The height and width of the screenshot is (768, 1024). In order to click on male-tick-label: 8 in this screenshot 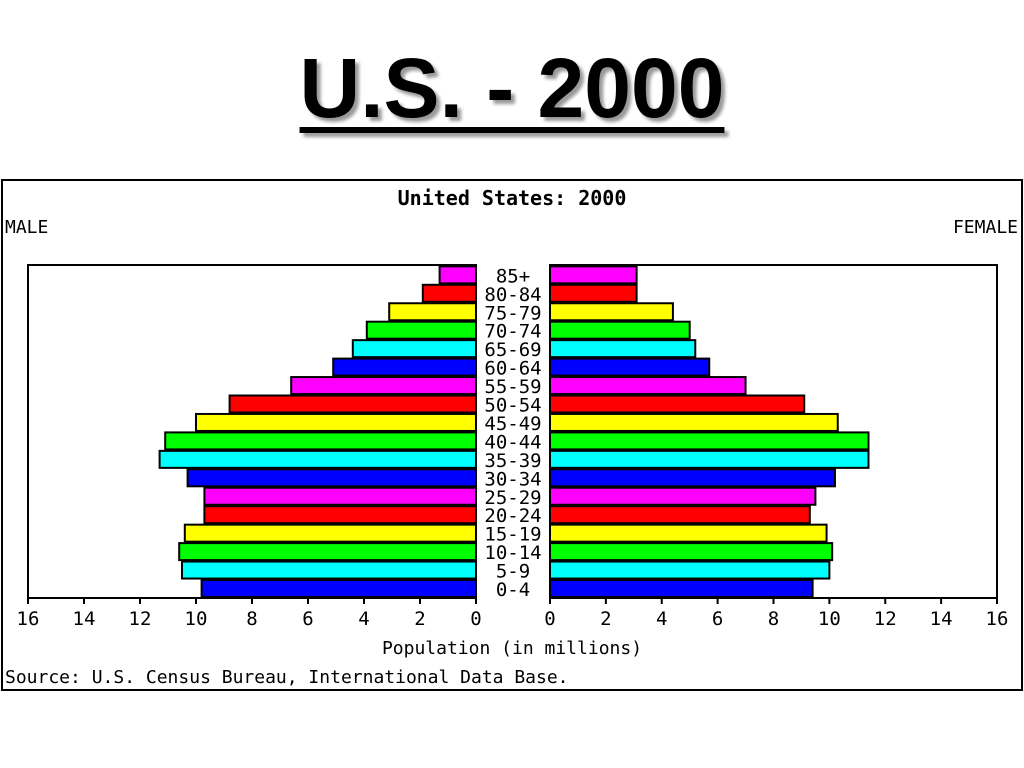, I will do `click(251, 619)`.